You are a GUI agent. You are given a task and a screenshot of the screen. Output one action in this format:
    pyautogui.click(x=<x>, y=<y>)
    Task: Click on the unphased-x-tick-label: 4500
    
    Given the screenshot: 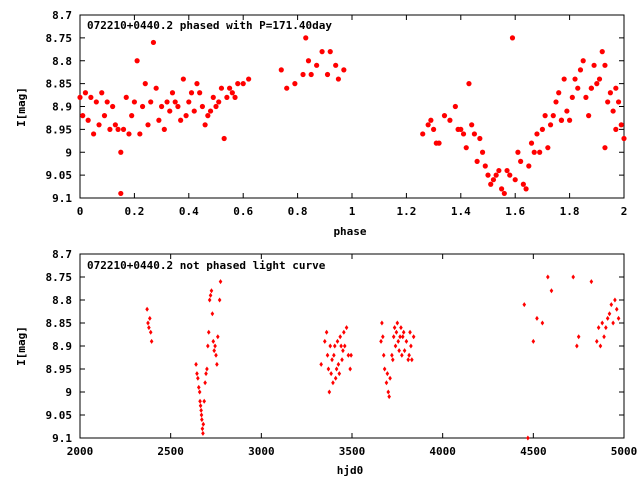 What is the action you would take?
    pyautogui.click(x=533, y=451)
    